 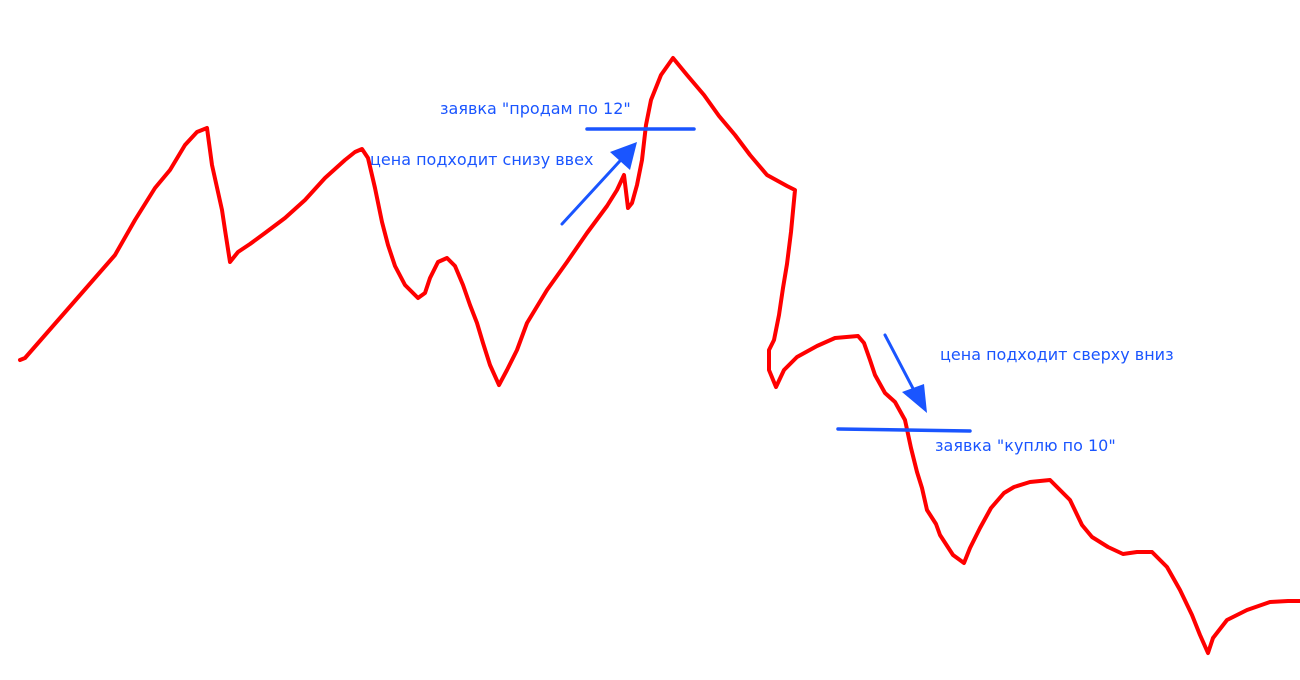 What do you see at coordinates (482, 159) in the screenshot?
I see `price-up-label: цена подходит снизу ввех` at bounding box center [482, 159].